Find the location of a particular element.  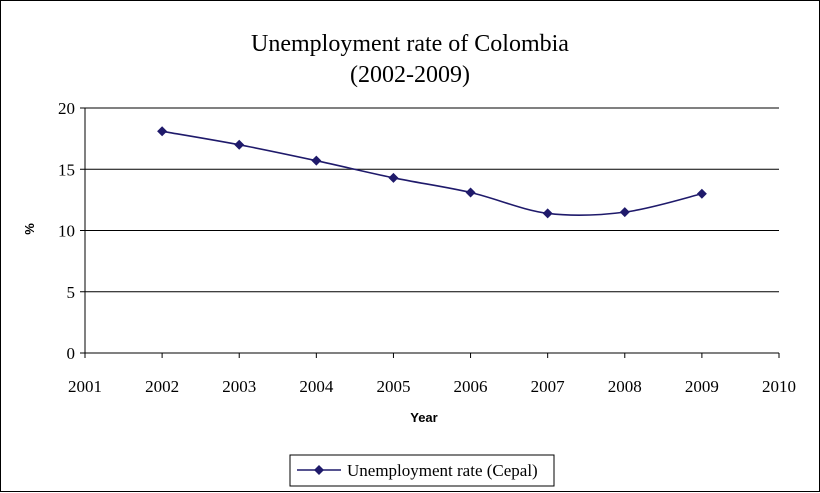

data-point-2008 is located at coordinates (624, 212).